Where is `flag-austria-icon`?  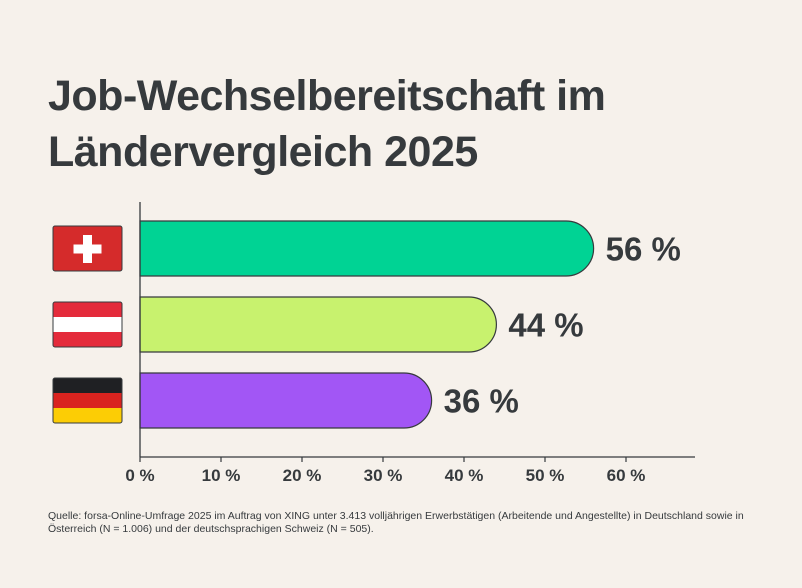
flag-austria-icon is located at coordinates (87, 324).